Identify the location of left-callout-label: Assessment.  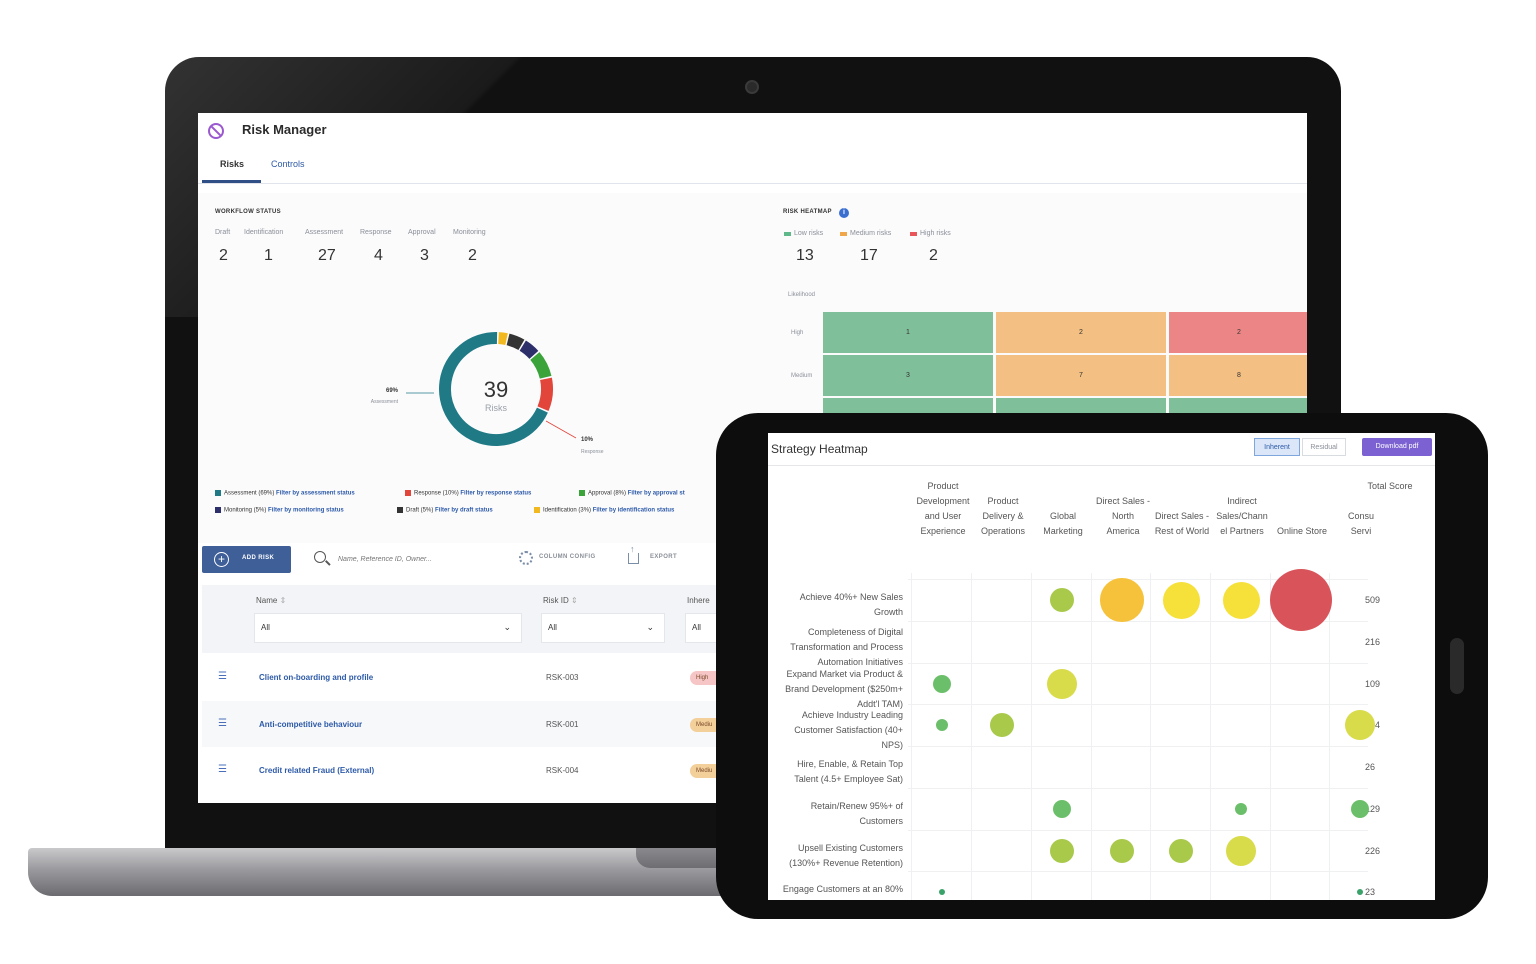
(385, 402).